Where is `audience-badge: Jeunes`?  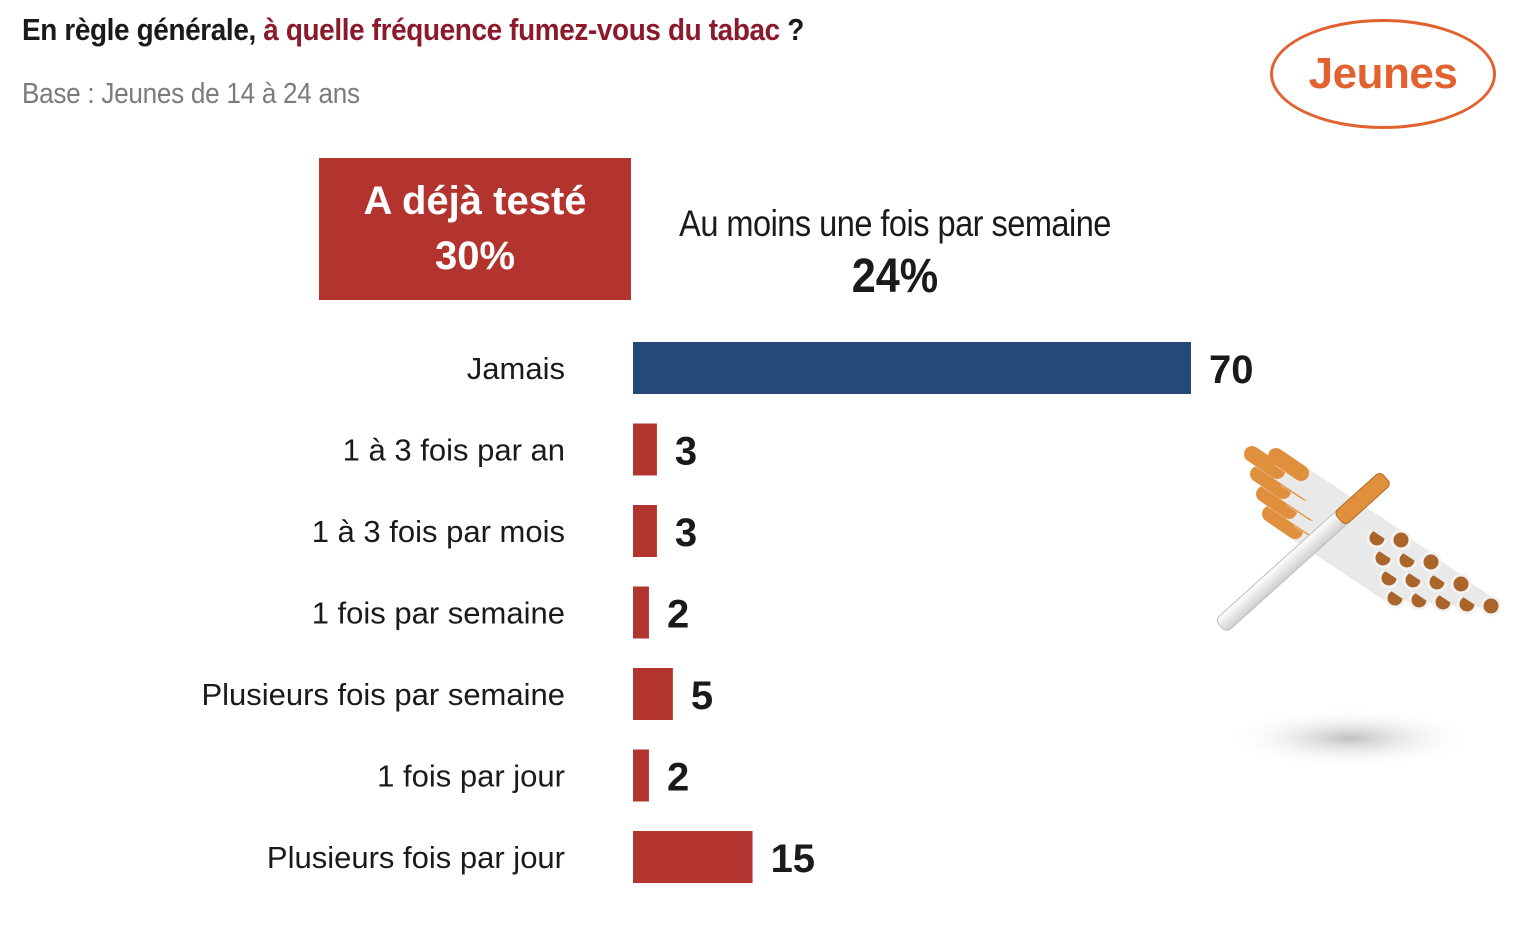
audience-badge: Jeunes is located at coordinates (1383, 74).